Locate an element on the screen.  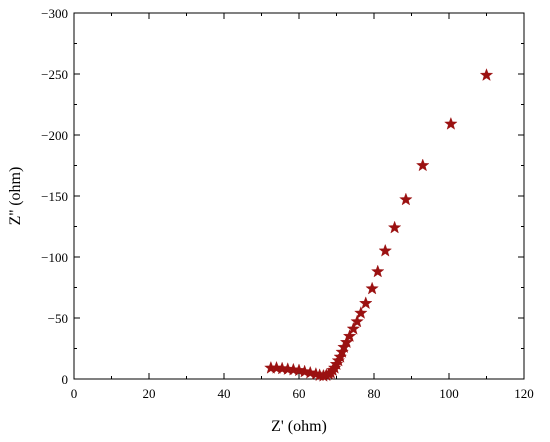
y-tick-label: −150 is located at coordinates (54, 196).